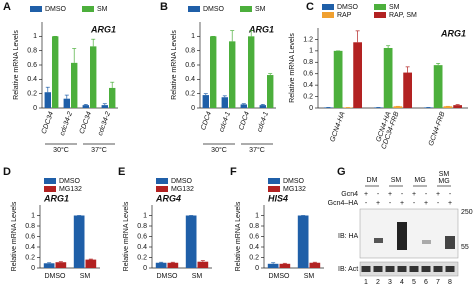 The image size is (474, 287). What do you see at coordinates (450, 282) in the screenshot?
I see `lane-number: 8` at bounding box center [450, 282].